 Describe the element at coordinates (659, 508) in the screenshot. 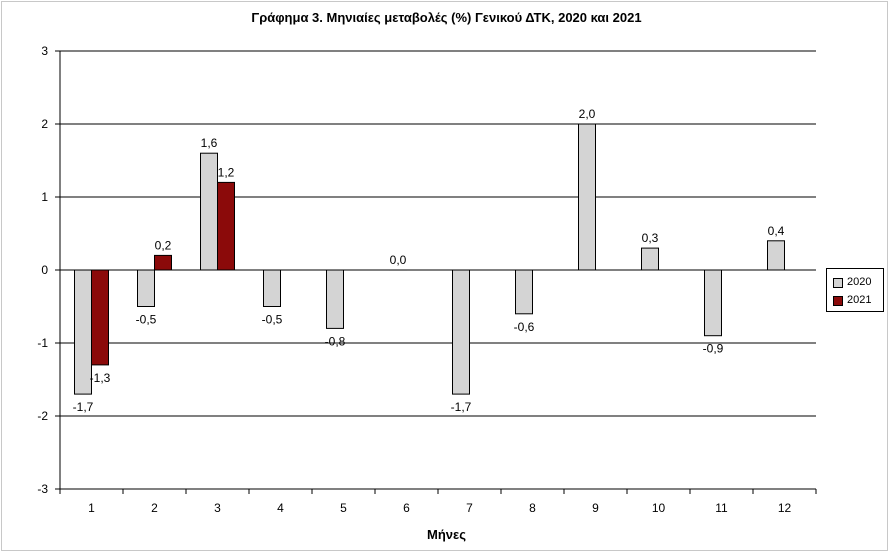

I see `x-tick-label: 10` at that location.